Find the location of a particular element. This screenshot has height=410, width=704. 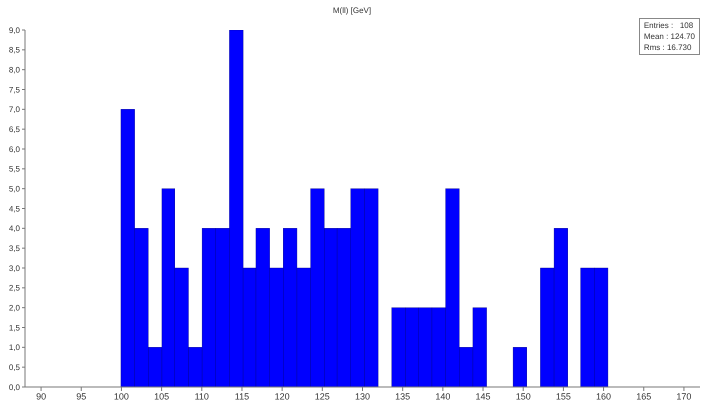

x-tick-label: 170 is located at coordinates (684, 396).